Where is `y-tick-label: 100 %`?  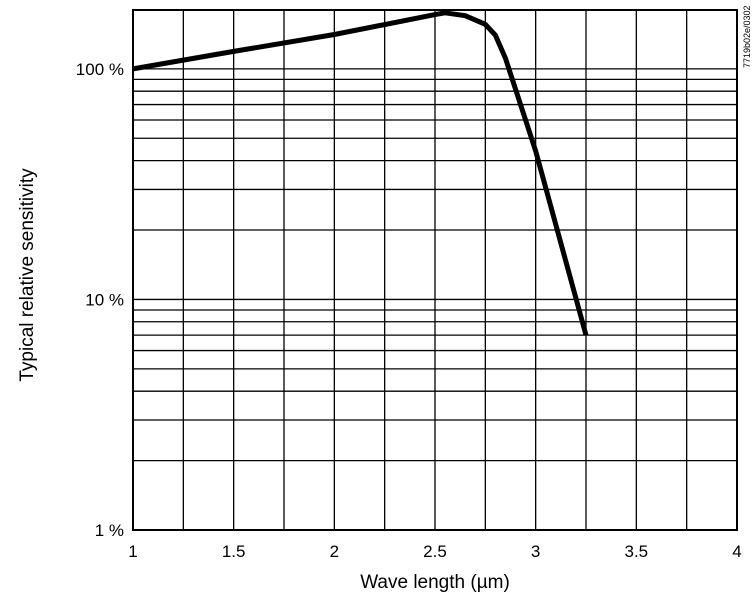 y-tick-label: 100 % is located at coordinates (100, 69).